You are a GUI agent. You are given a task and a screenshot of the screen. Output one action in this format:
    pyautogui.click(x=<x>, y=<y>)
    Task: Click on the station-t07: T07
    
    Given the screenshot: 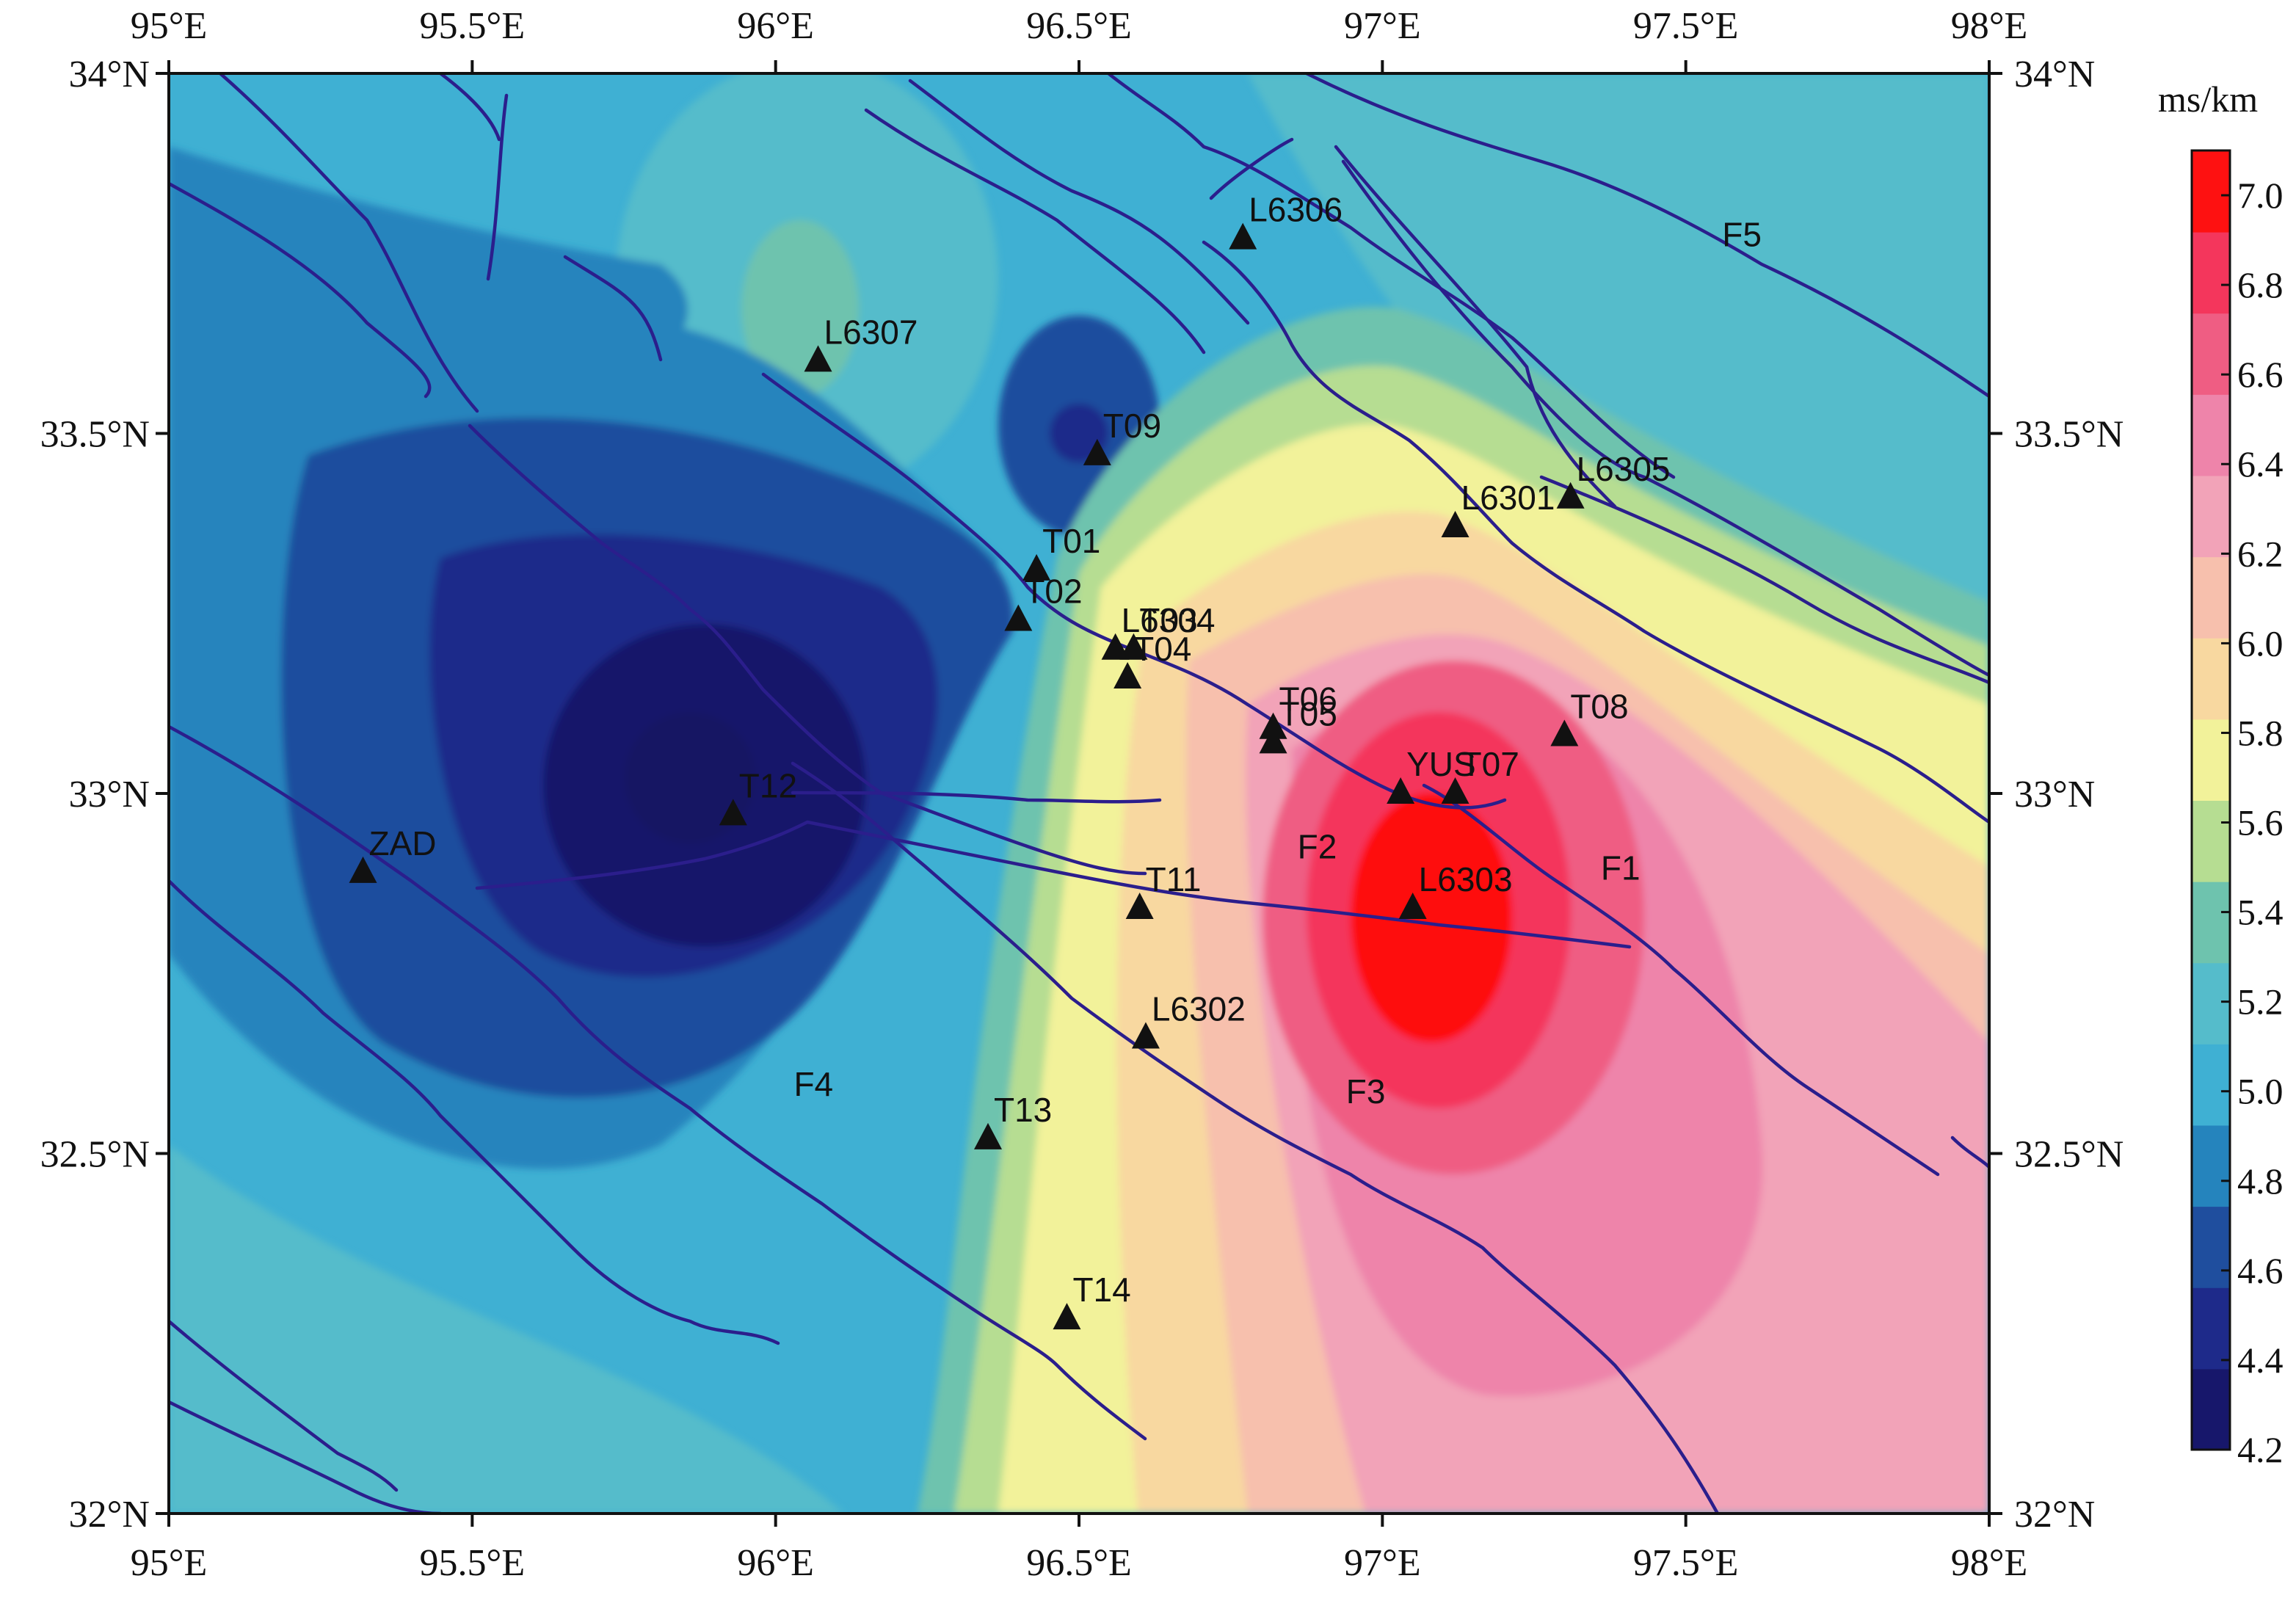 What is the action you would take?
    pyautogui.click(x=1480, y=774)
    